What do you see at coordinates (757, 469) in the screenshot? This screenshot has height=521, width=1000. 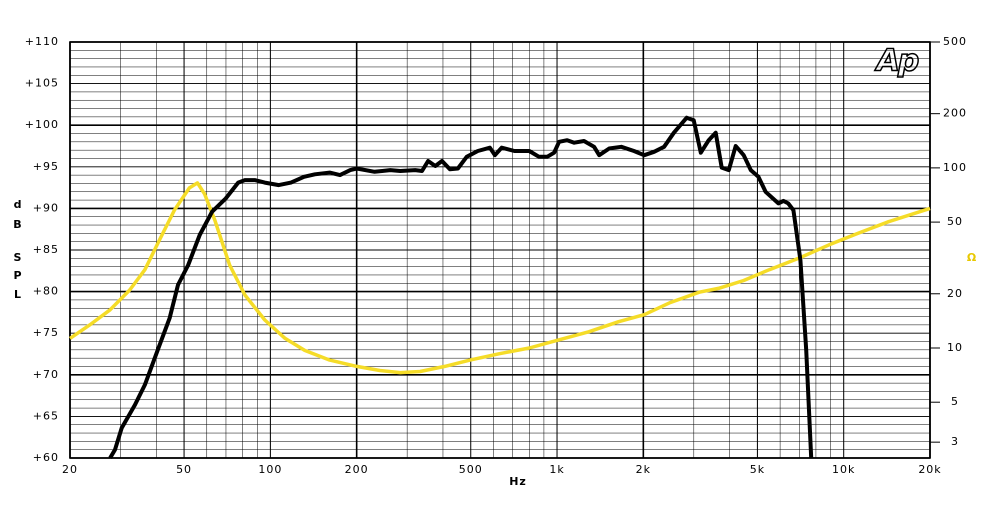 I see `x-tick-label: 5k` at bounding box center [757, 469].